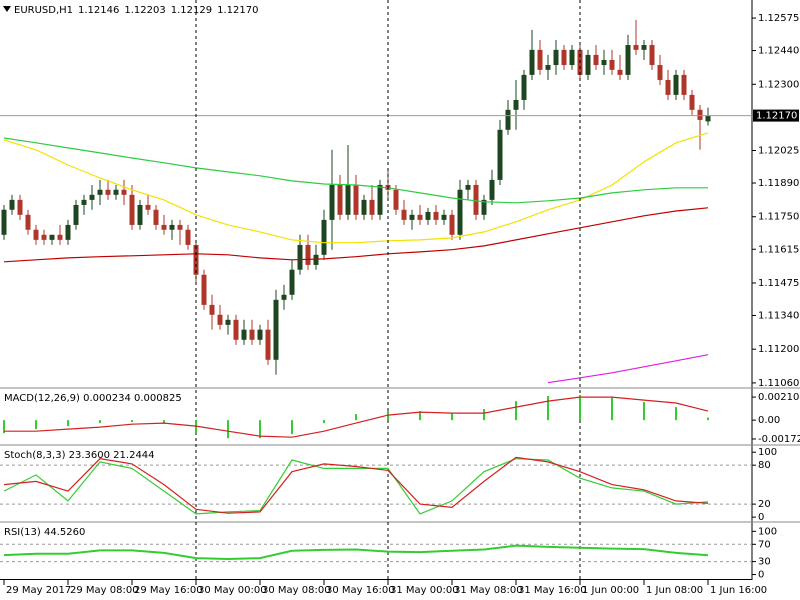 This screenshot has width=800, height=600. Describe the element at coordinates (360, 590) in the screenshot. I see `x-tick-label: 30 May 16:00` at that location.